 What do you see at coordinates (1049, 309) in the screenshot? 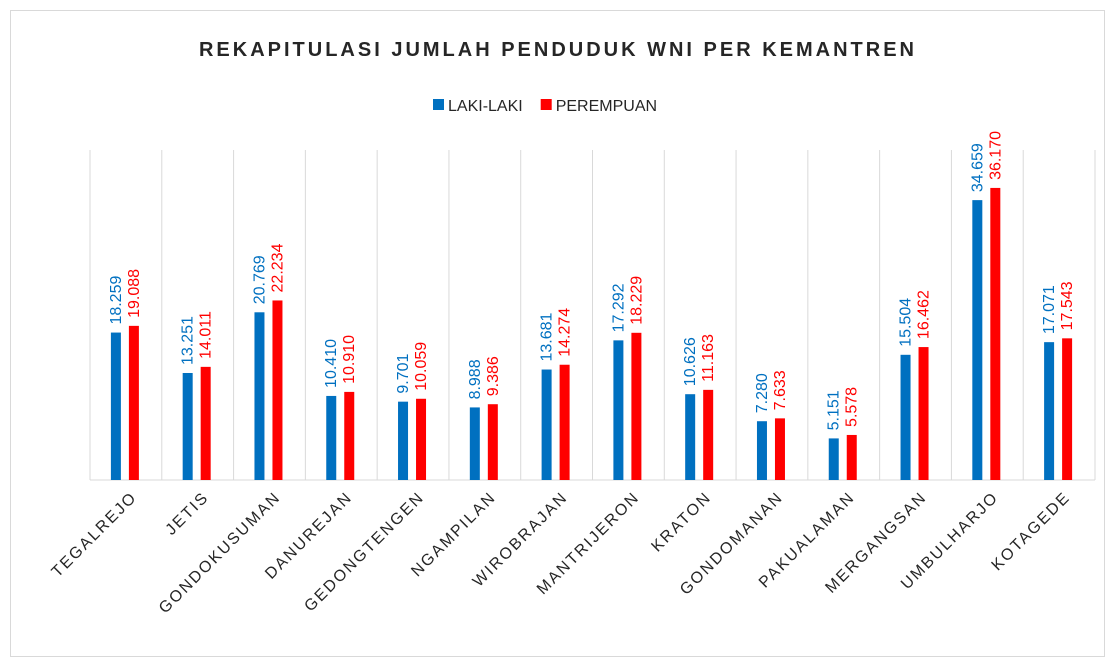
I see `value-label: 17.071` at bounding box center [1049, 309].